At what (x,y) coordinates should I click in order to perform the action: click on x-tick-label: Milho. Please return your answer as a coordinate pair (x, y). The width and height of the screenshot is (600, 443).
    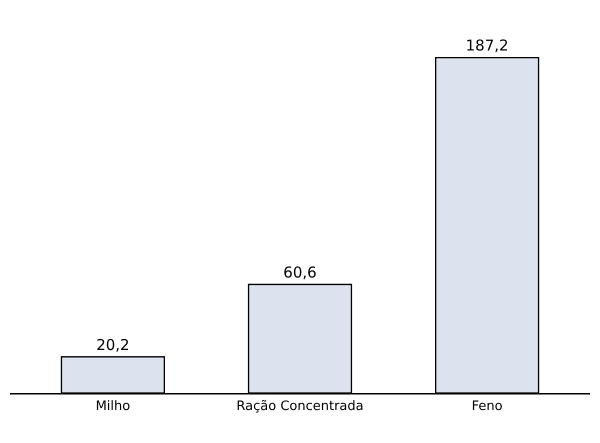
    Looking at the image, I should click on (113, 406).